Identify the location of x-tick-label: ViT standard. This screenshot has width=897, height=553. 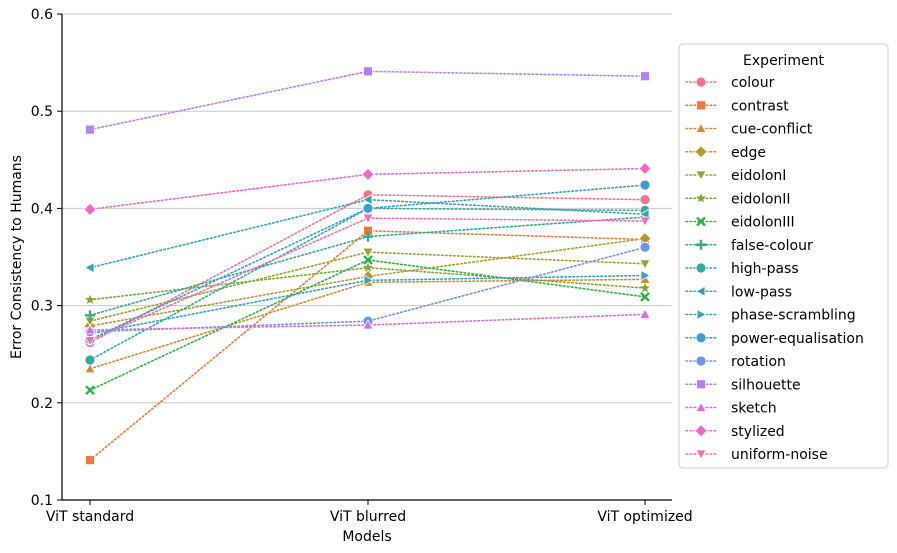
(90, 517).